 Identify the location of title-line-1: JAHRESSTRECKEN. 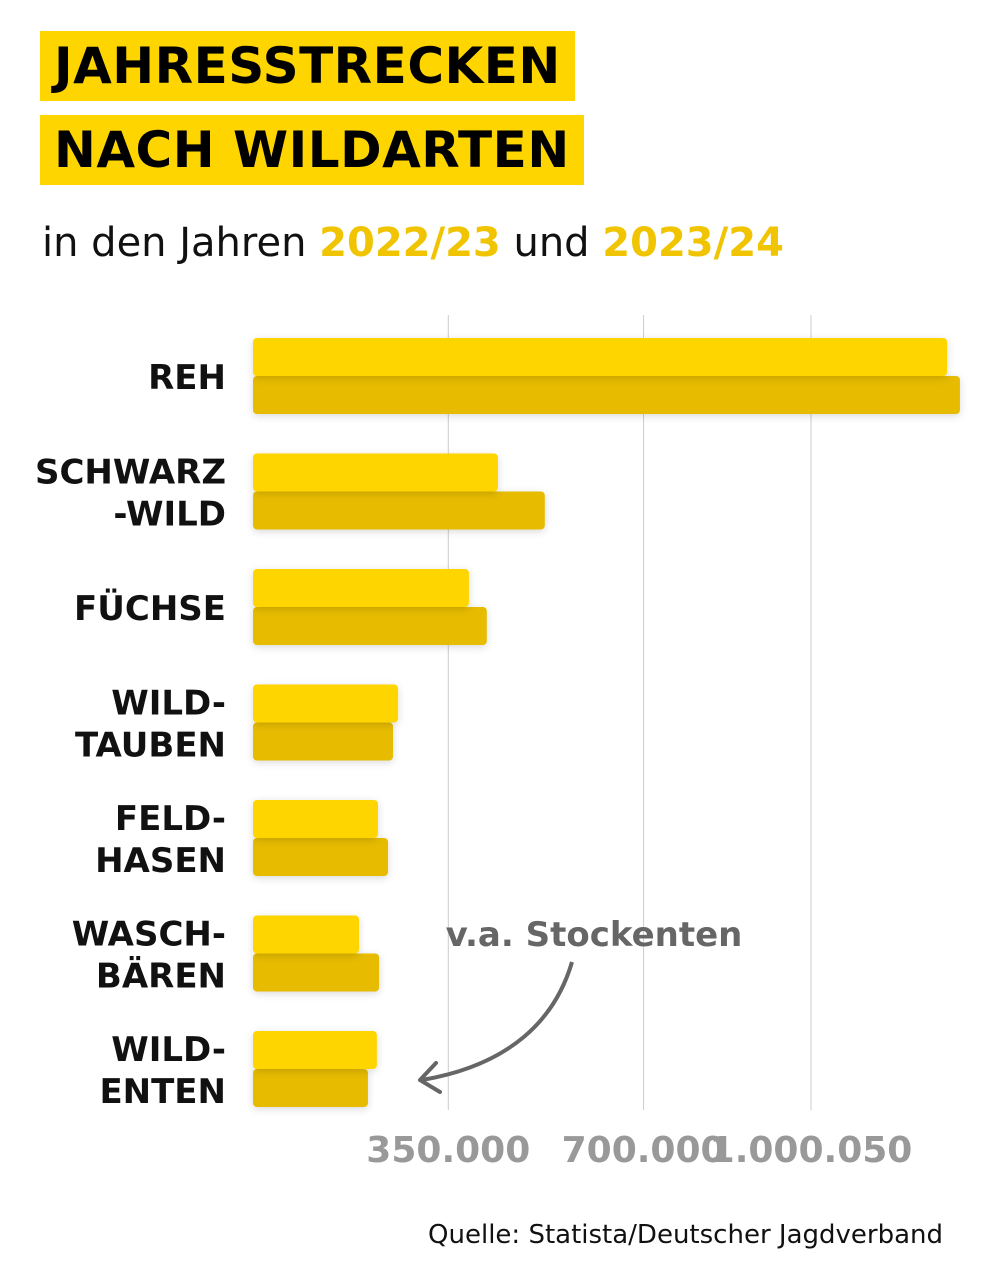
(307, 66).